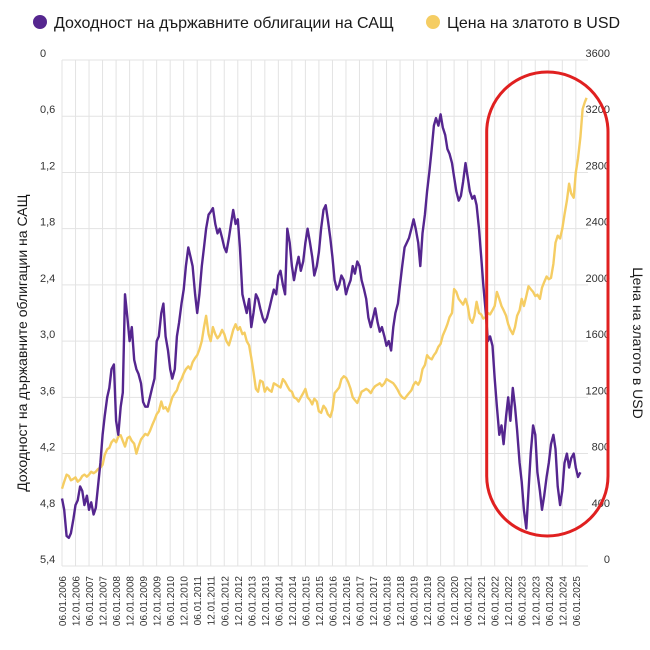 This screenshot has width=650, height=650. Describe the element at coordinates (533, 23) in the screenshot. I see `legend-label-gold: Цена на златото в USD` at that location.